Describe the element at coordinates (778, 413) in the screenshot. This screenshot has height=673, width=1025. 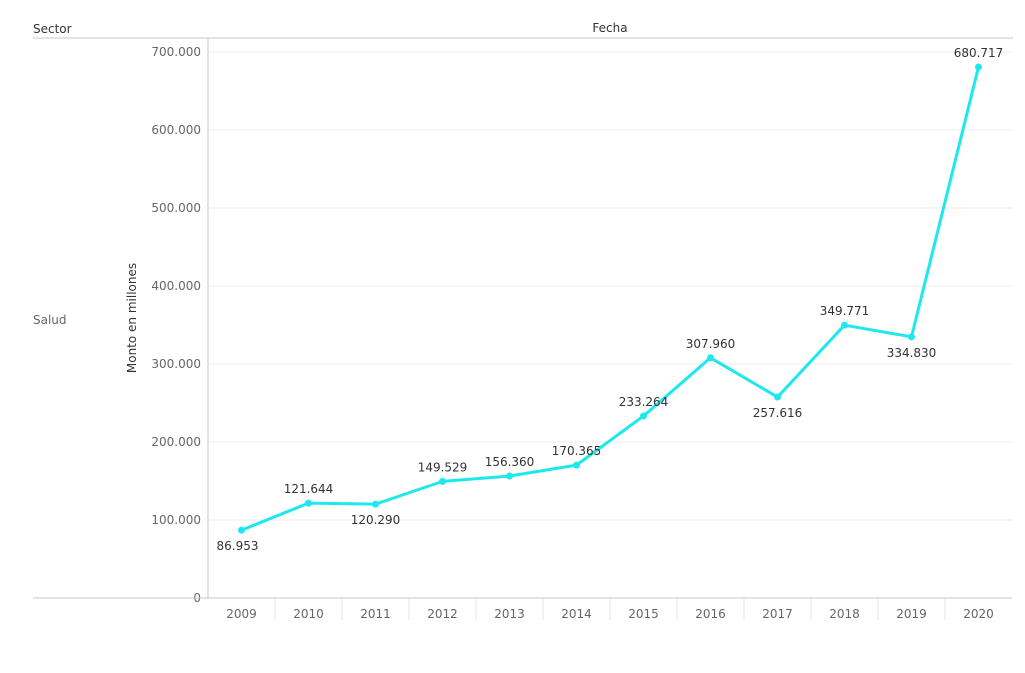
I see `data-label: 257.616` at that location.